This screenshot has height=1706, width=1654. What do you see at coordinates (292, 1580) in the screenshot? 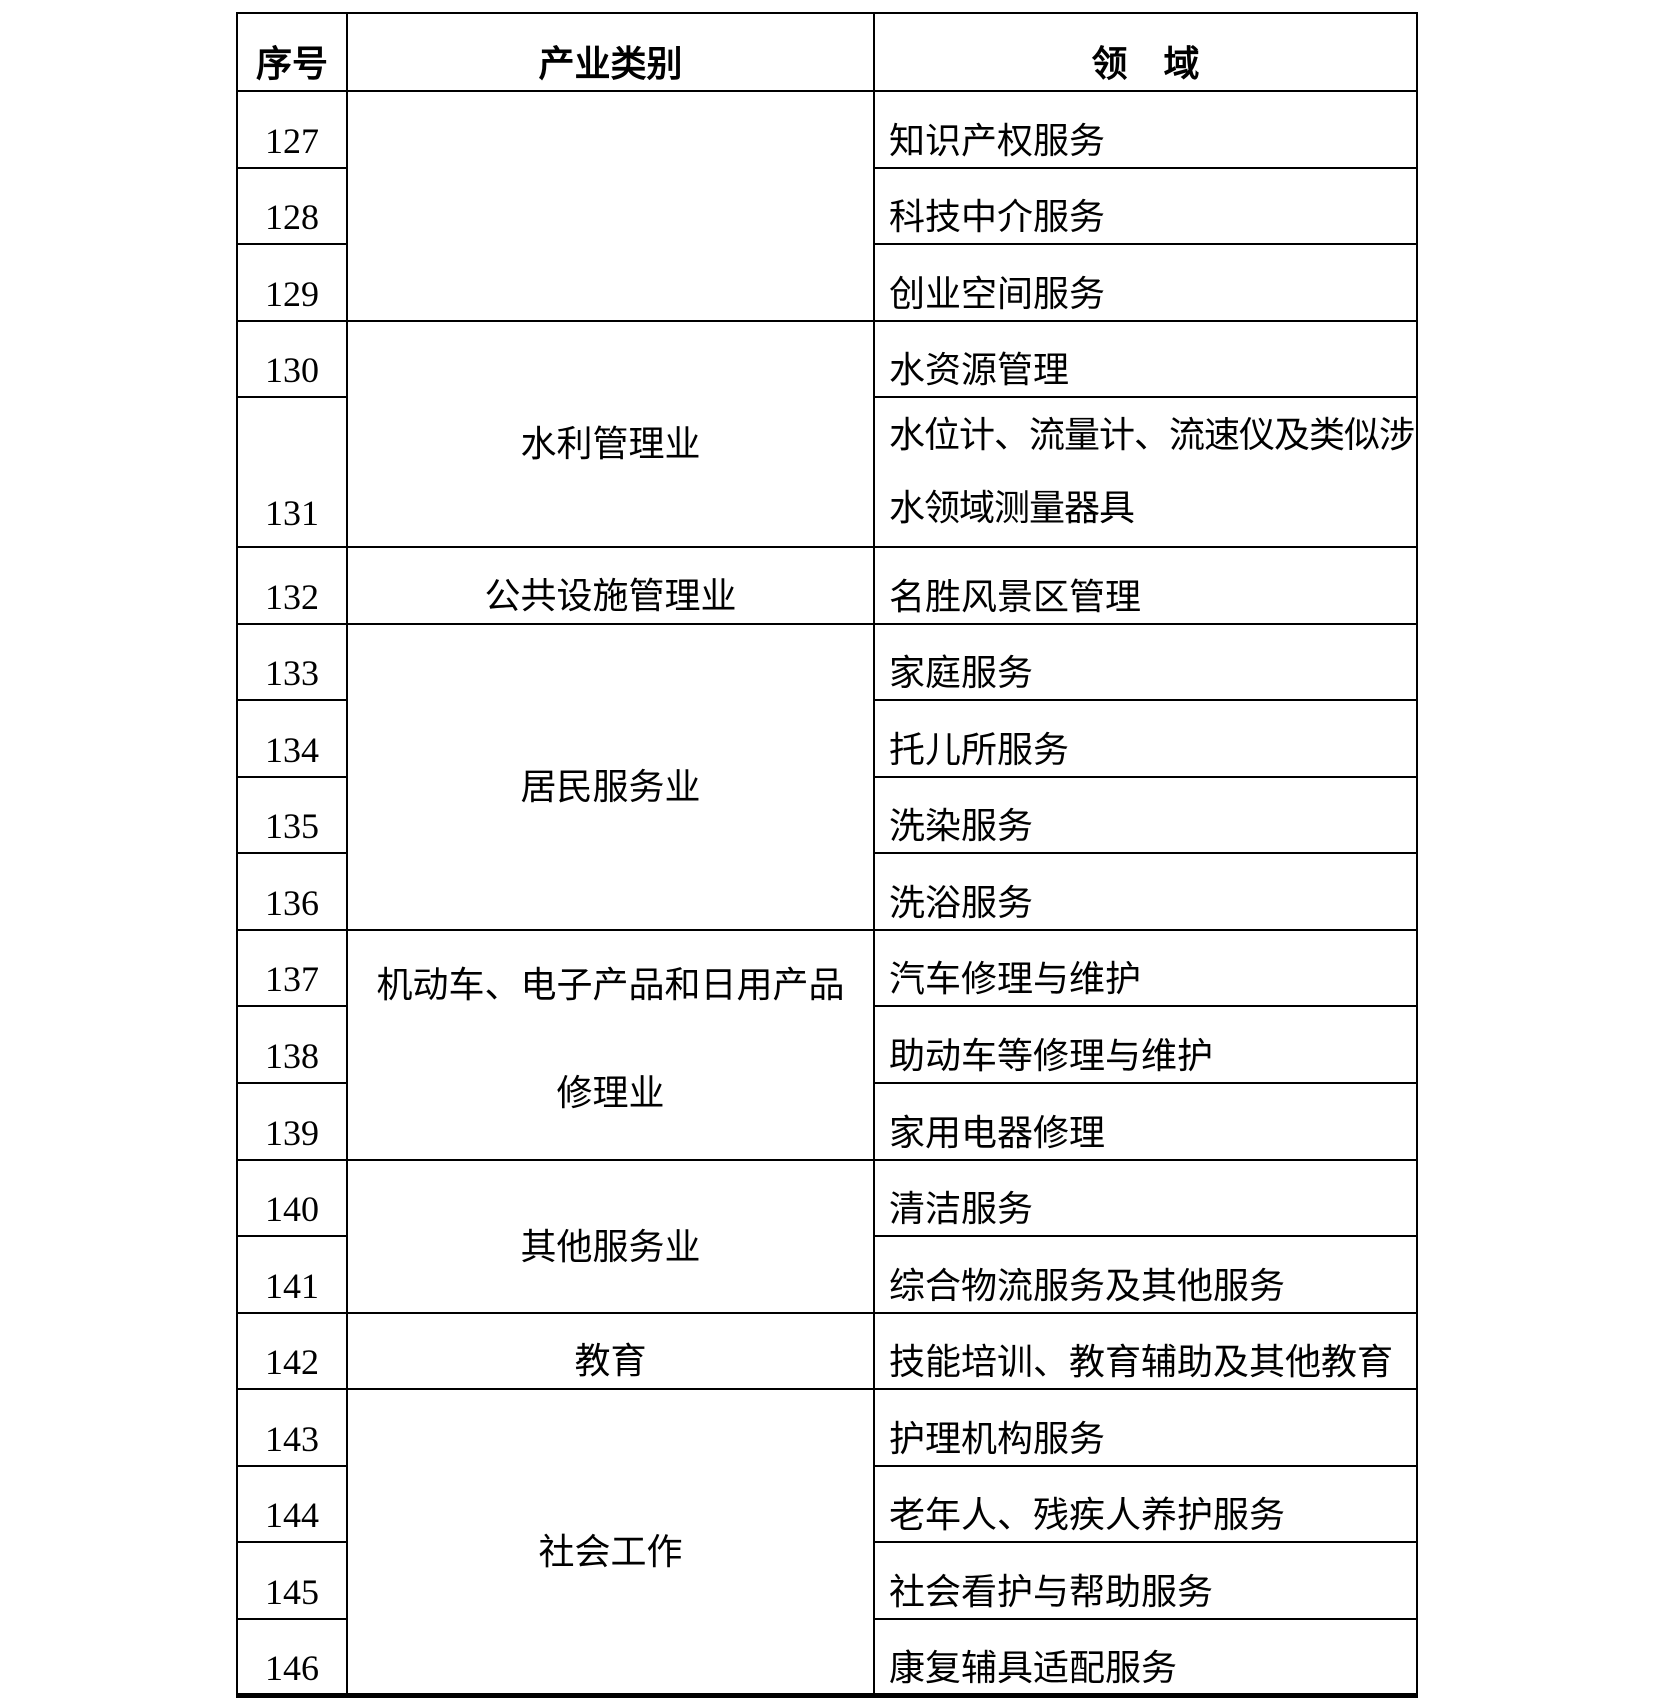
I see `serial-cell: 145` at bounding box center [292, 1580].